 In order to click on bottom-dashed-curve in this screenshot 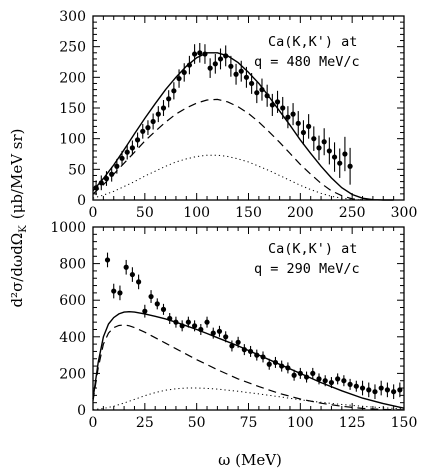, I will do `click(248, 367)`.